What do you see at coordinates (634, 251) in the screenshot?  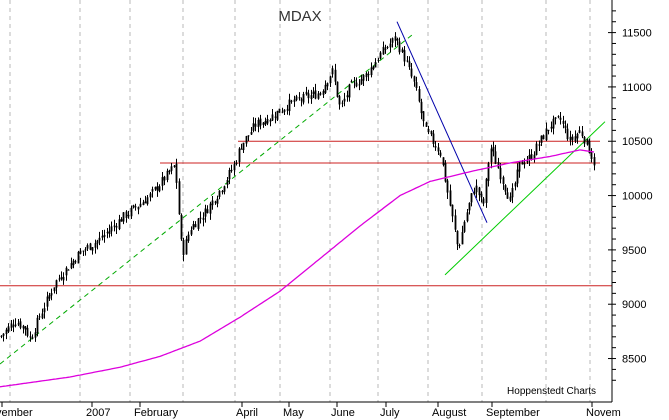 I see `y-tick-label: 9500` at bounding box center [634, 251].